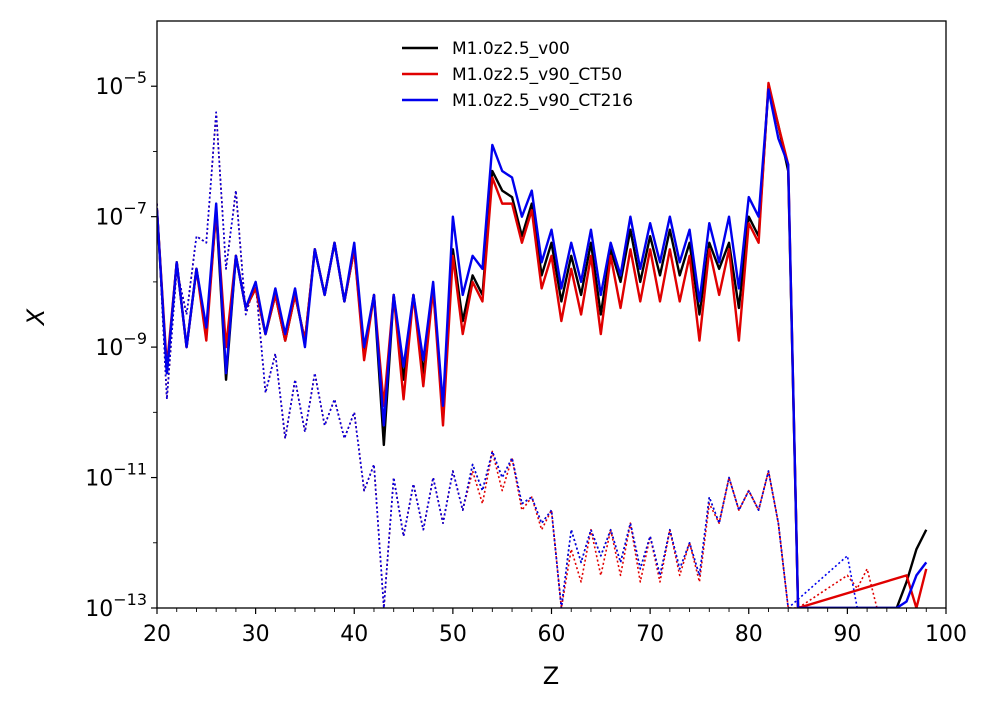  What do you see at coordinates (354, 634) in the screenshot?
I see `x-tick-label: 40` at bounding box center [354, 634].